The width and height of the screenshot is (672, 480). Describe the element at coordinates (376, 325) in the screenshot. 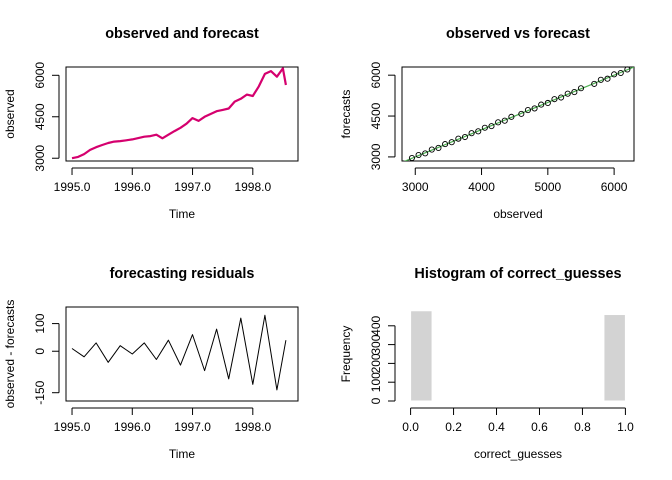

I see `y-tick-label: 400` at that location.